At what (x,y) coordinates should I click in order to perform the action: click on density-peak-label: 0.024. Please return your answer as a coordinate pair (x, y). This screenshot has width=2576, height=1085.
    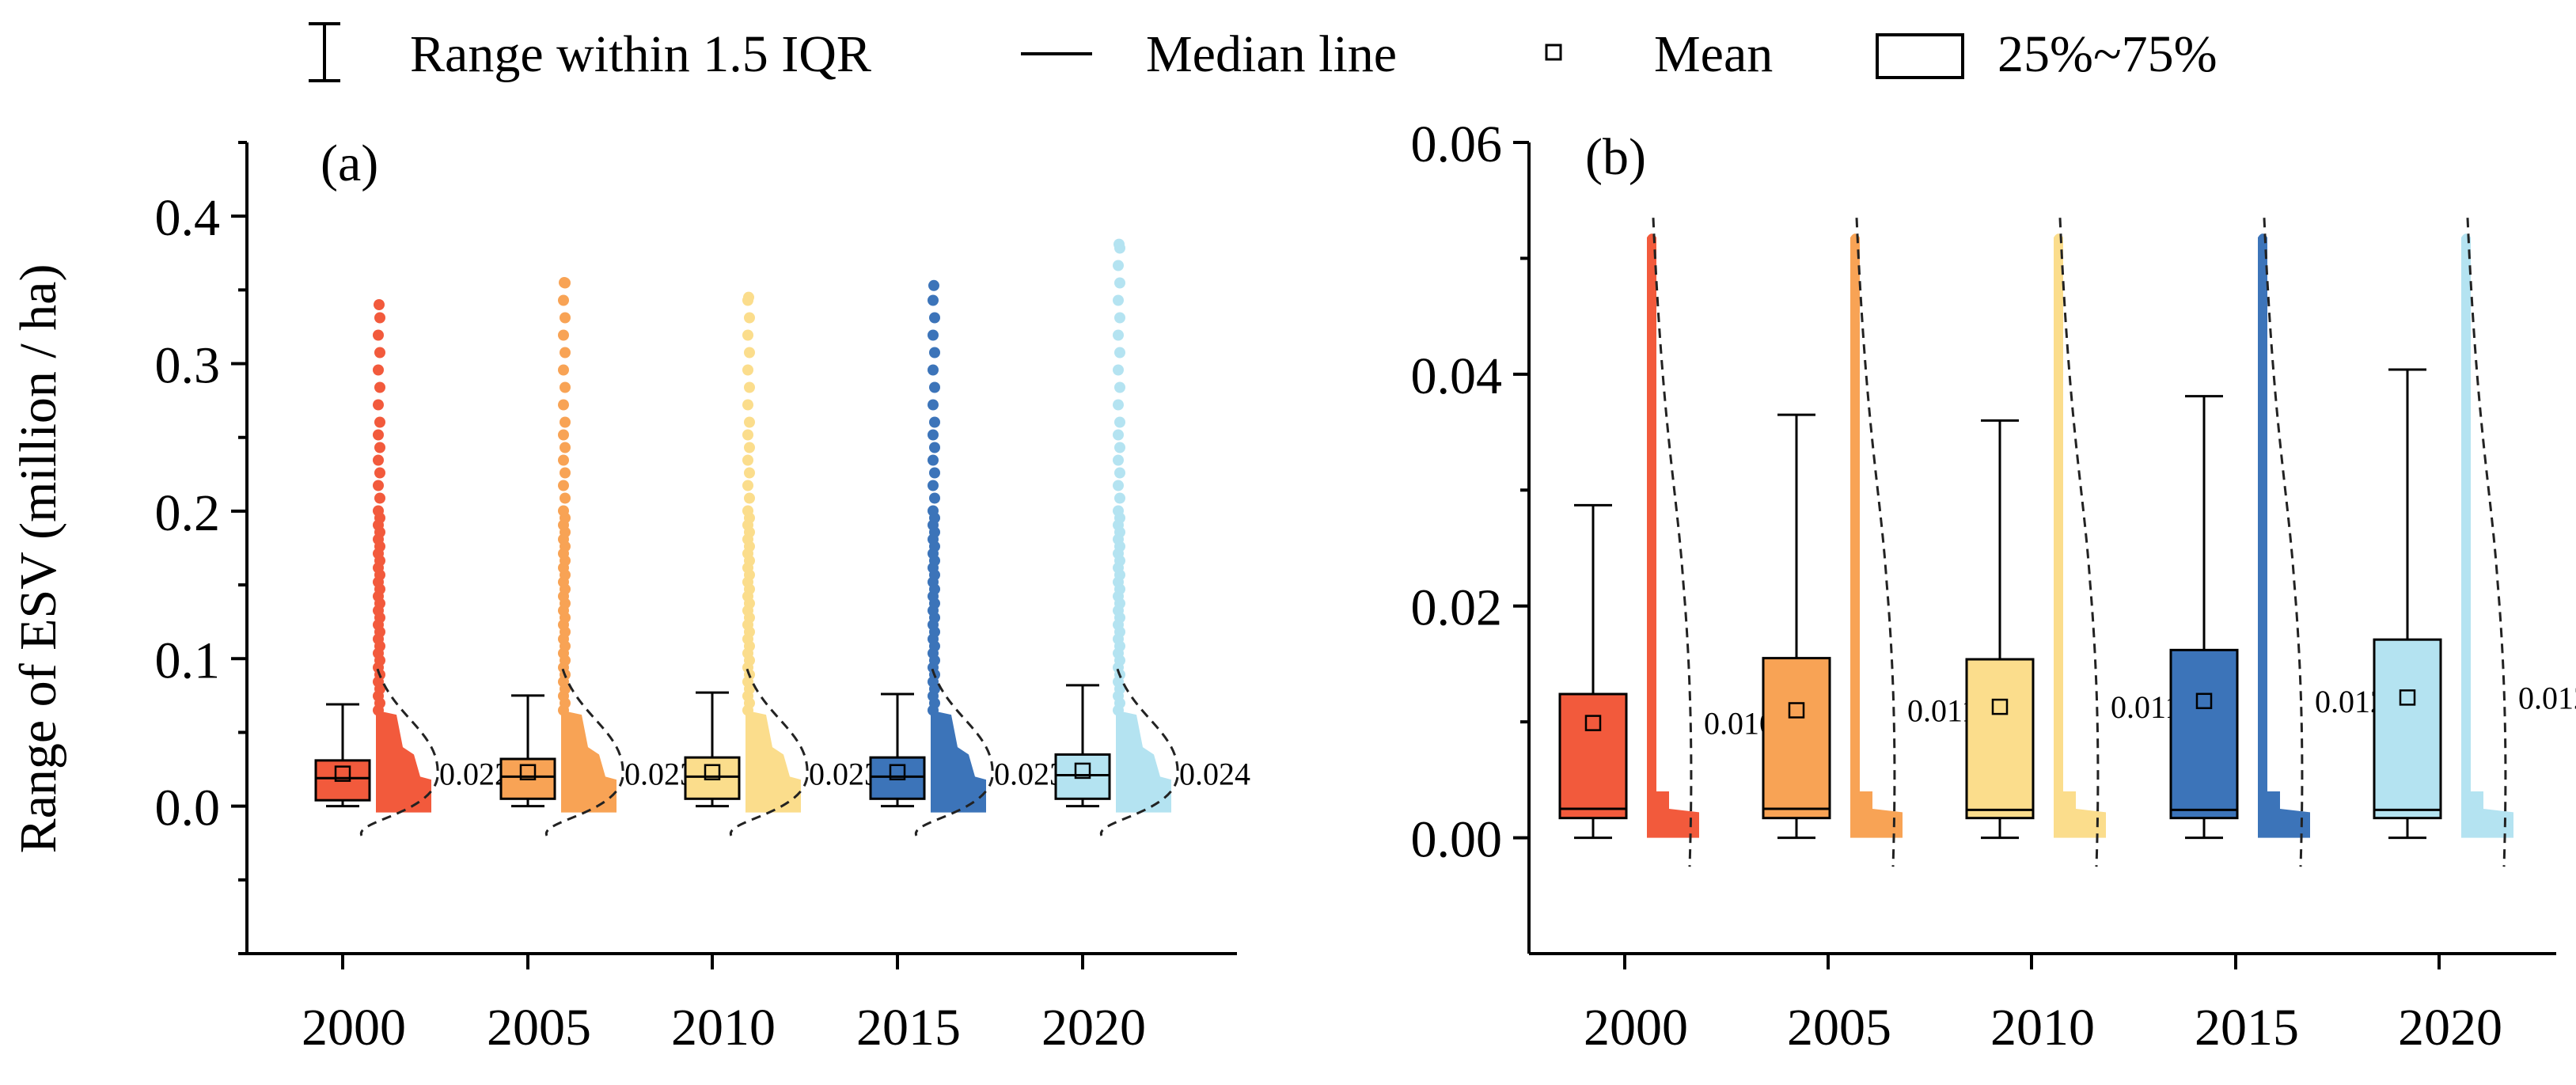
    Looking at the image, I should click on (1214, 774).